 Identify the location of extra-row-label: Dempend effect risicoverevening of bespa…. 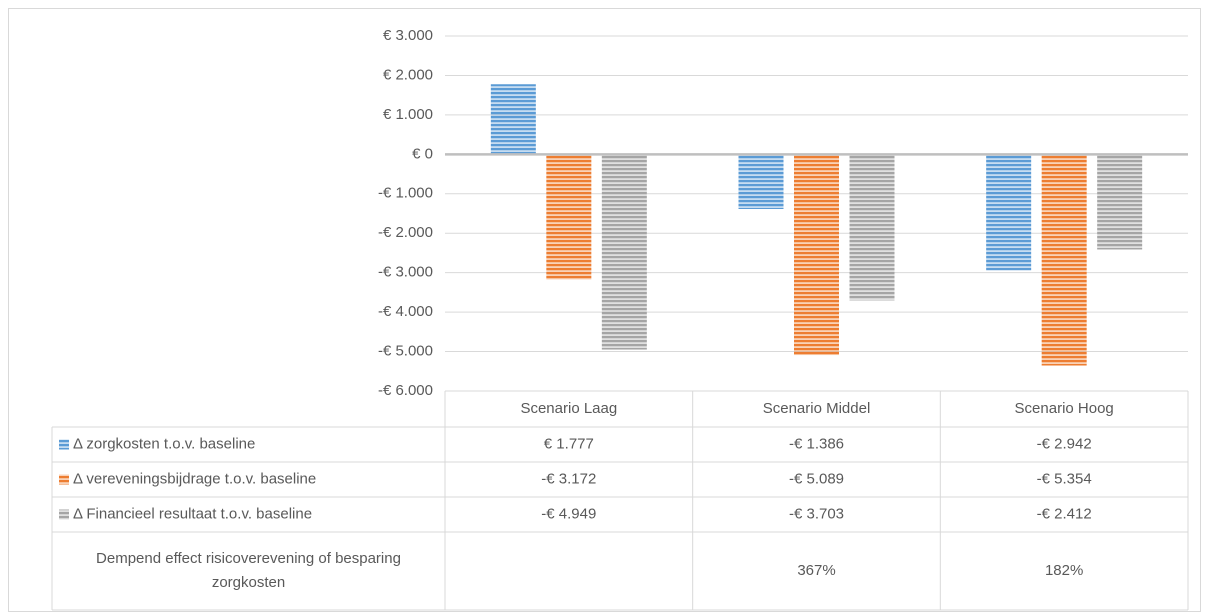
(248, 570).